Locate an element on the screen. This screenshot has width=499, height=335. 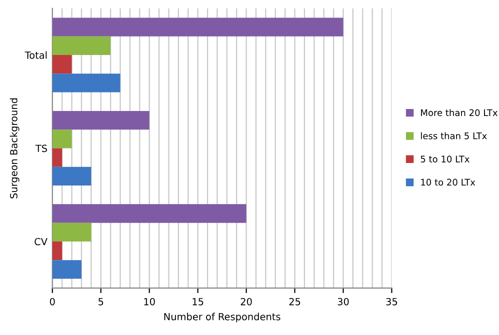
x-tick-label: 20 is located at coordinates (246, 302).